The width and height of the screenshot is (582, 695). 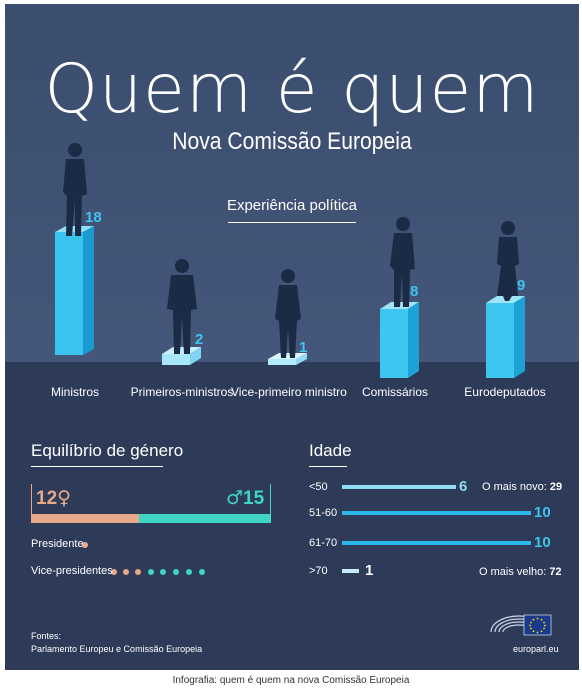 I want to click on male-count: ♂15, so click(x=245, y=498).